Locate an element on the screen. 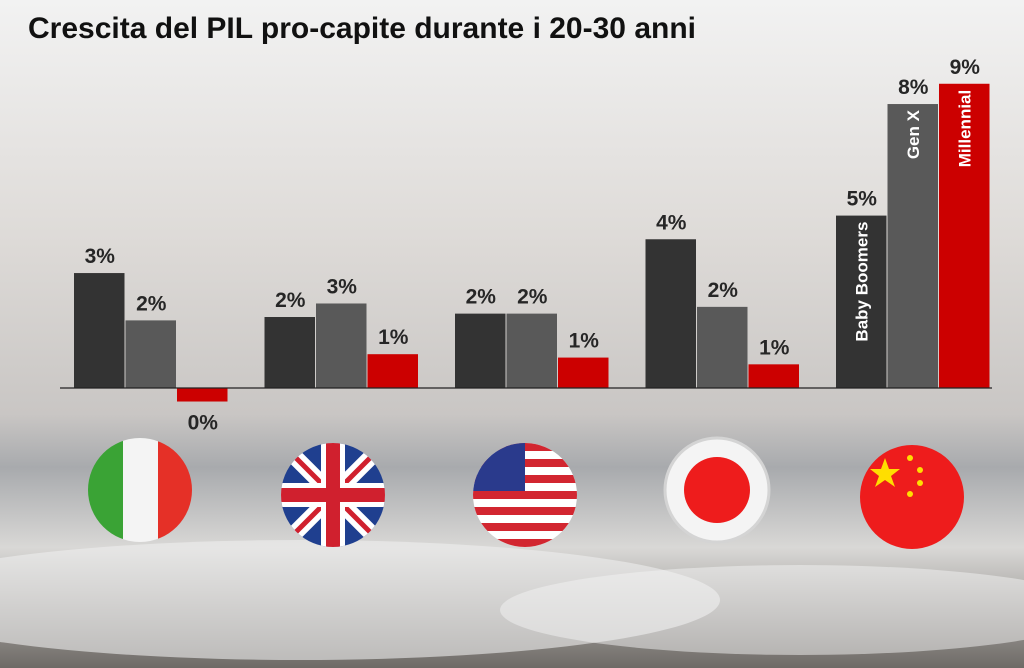  value-label: 9% is located at coordinates (965, 67).